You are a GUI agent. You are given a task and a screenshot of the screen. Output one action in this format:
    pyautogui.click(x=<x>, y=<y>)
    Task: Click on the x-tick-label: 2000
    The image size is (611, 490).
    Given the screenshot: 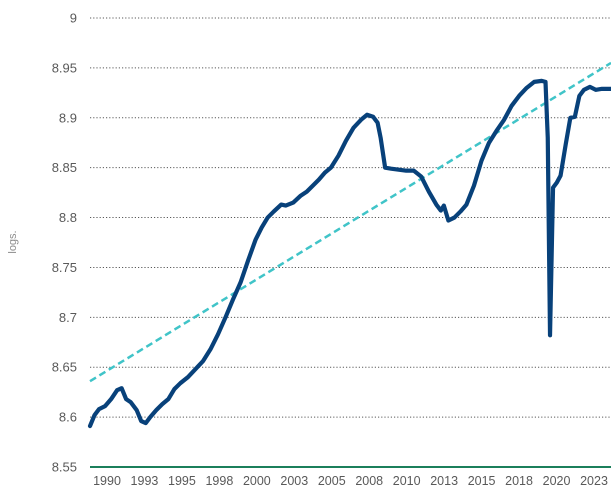 What is the action you would take?
    pyautogui.click(x=257, y=481)
    